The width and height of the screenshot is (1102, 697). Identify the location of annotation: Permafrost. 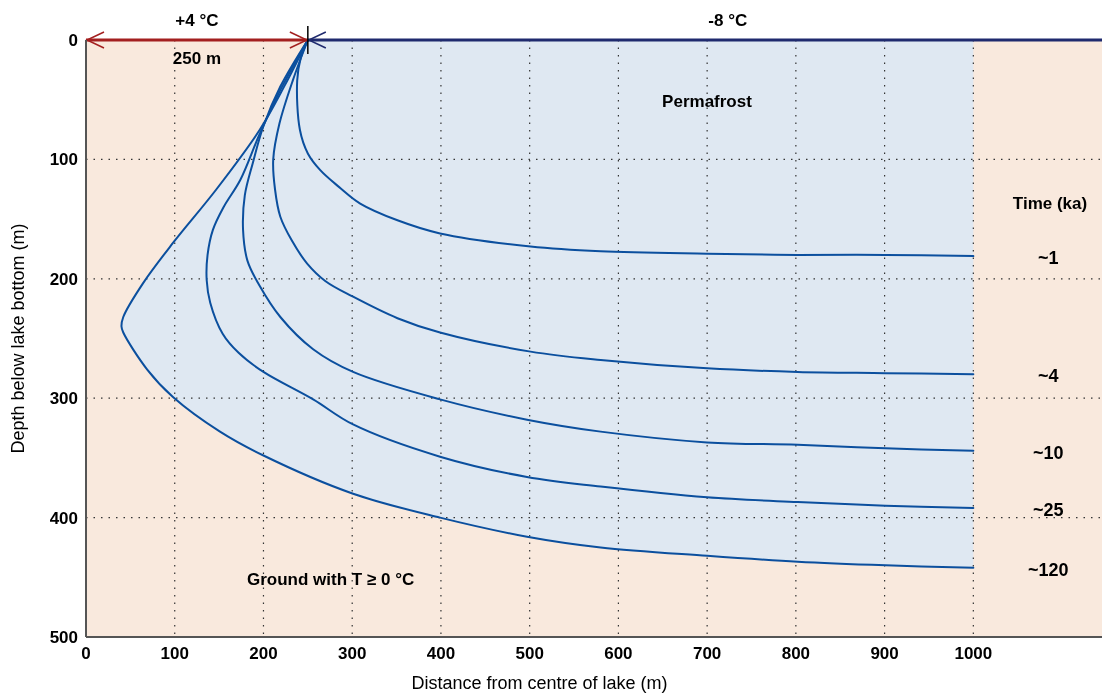
(707, 101).